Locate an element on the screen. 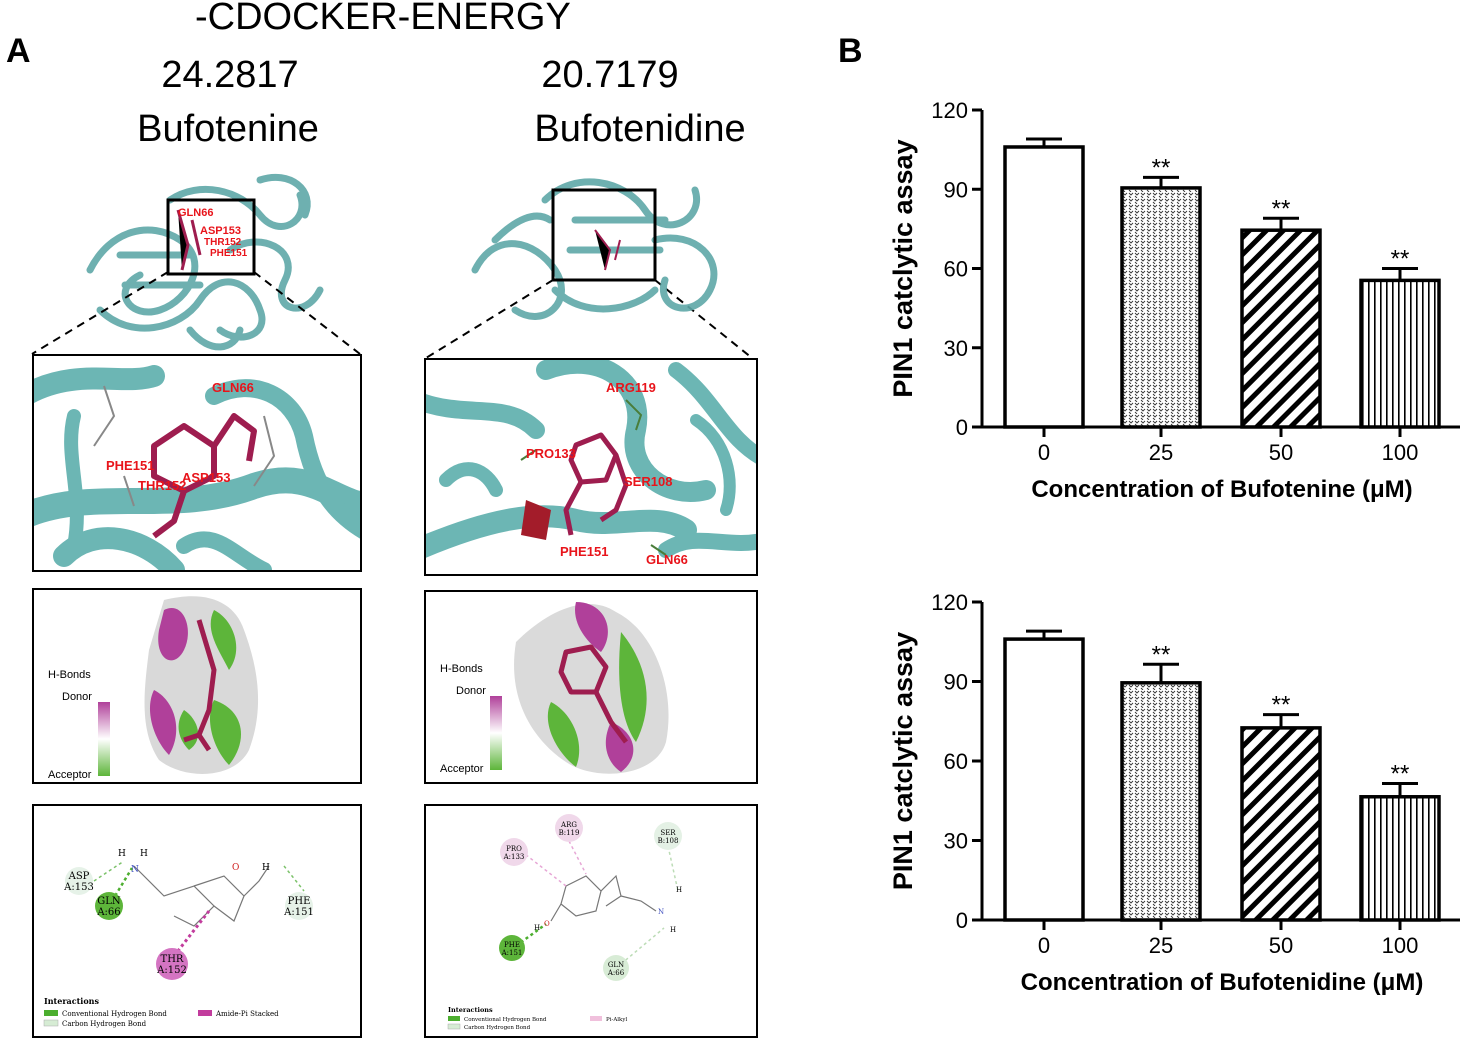  ser-line2: B:108 is located at coordinates (668, 841).